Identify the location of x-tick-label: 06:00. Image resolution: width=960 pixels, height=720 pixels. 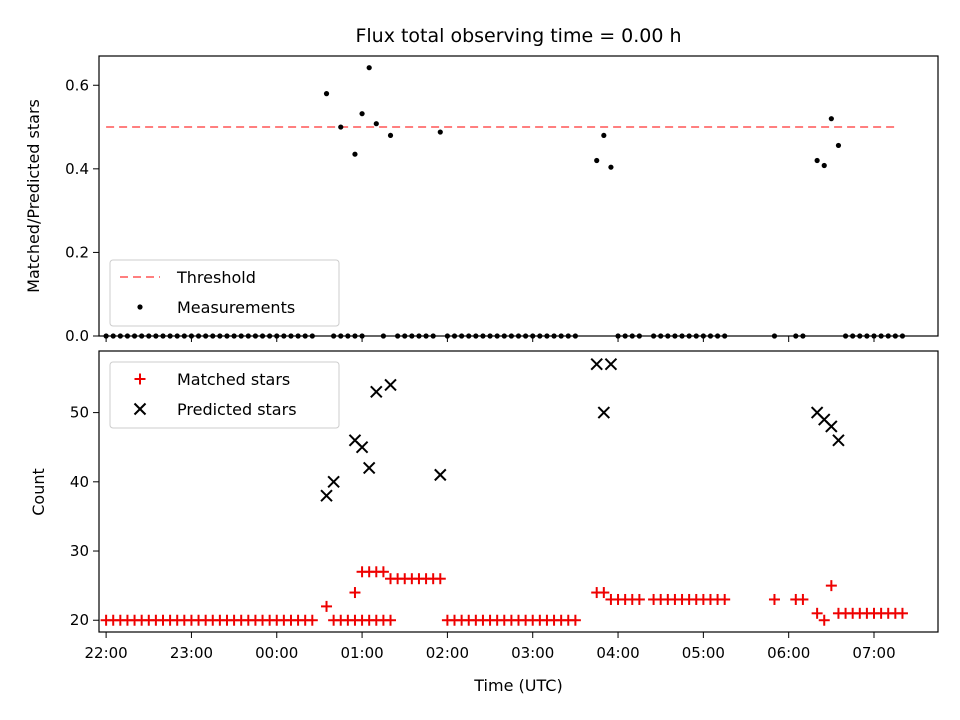
(788, 653).